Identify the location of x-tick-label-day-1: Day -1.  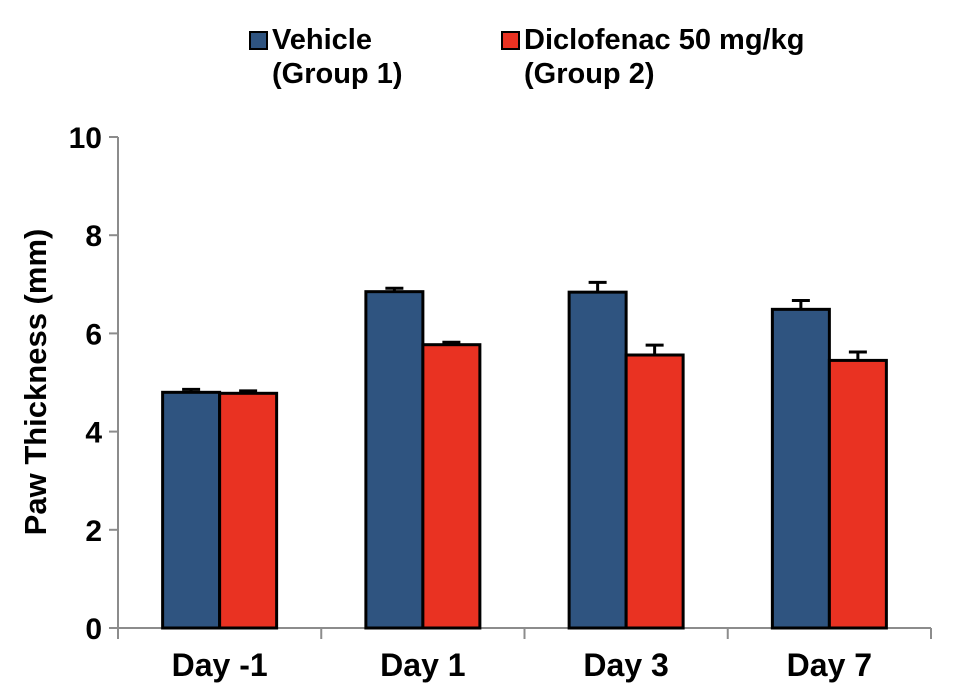
(220, 665).